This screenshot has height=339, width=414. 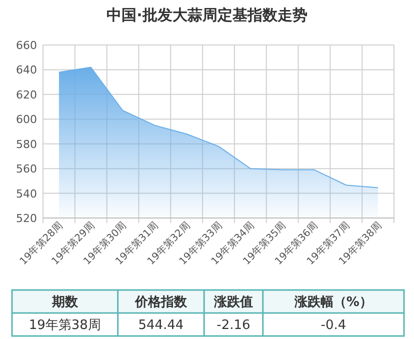 What do you see at coordinates (26, 119) in the screenshot?
I see `y-tick-label: 600` at bounding box center [26, 119].